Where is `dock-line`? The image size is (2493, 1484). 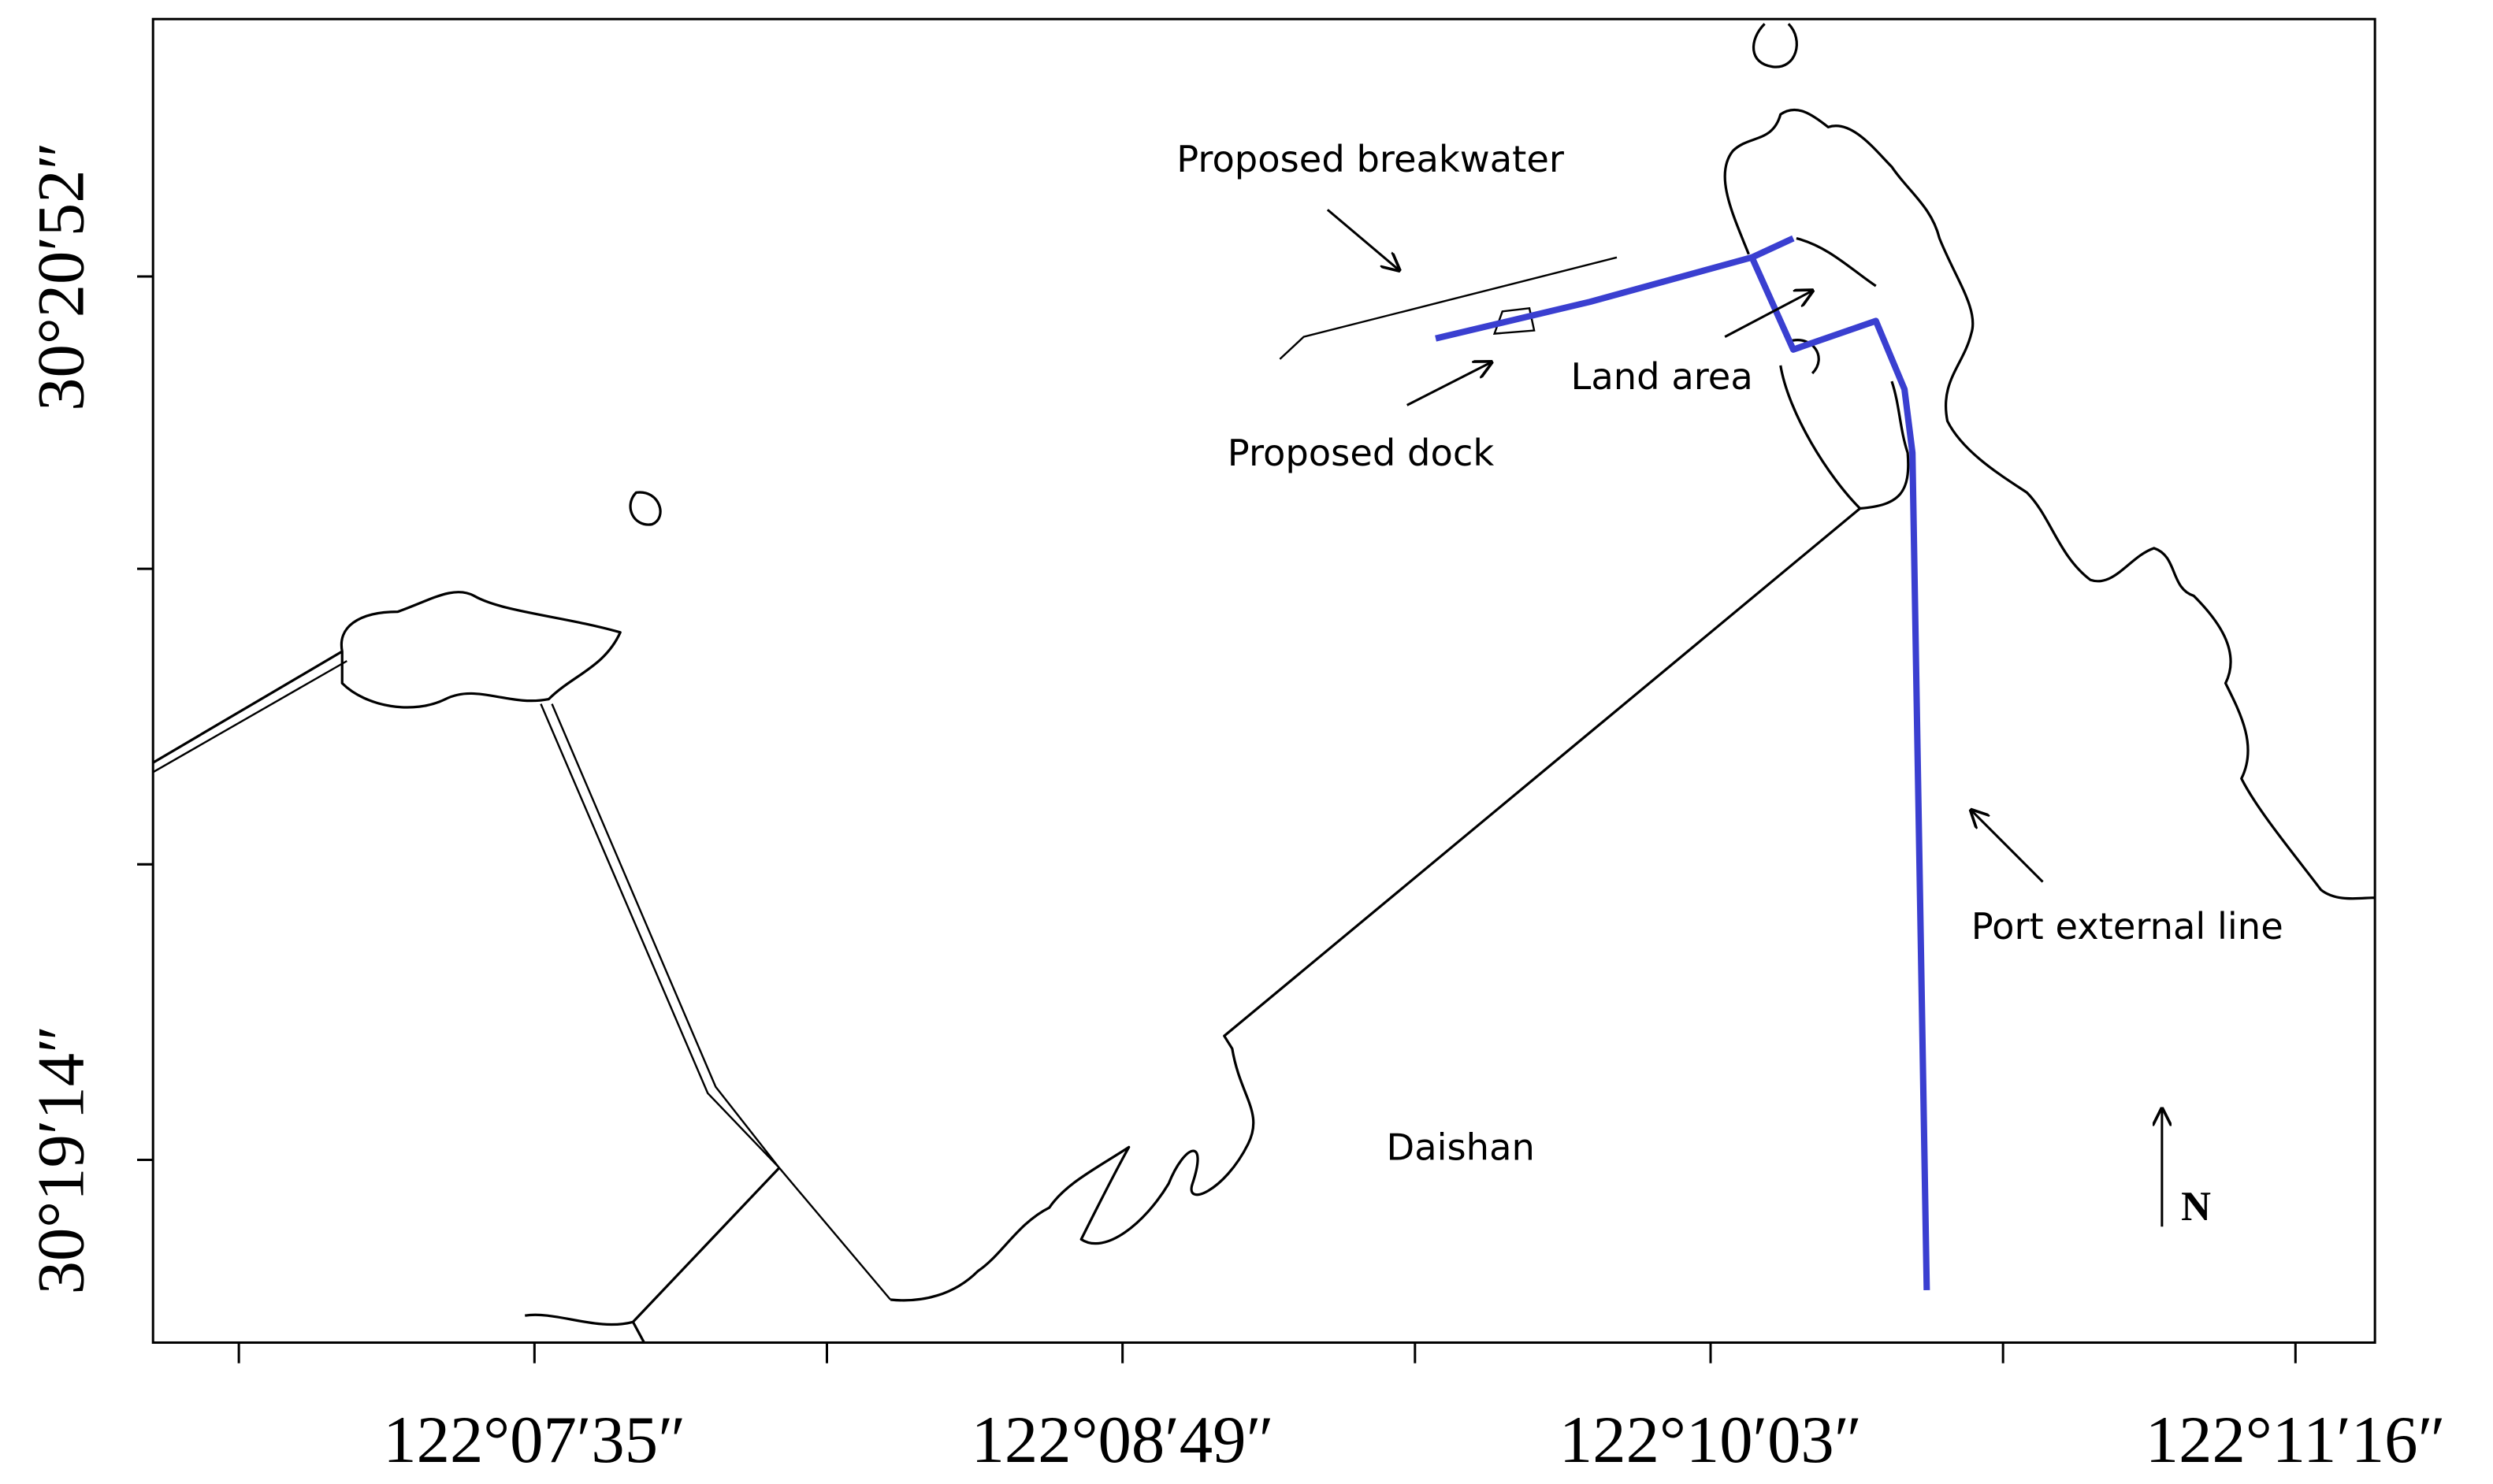
dock-line is located at coordinates (1615, 288).